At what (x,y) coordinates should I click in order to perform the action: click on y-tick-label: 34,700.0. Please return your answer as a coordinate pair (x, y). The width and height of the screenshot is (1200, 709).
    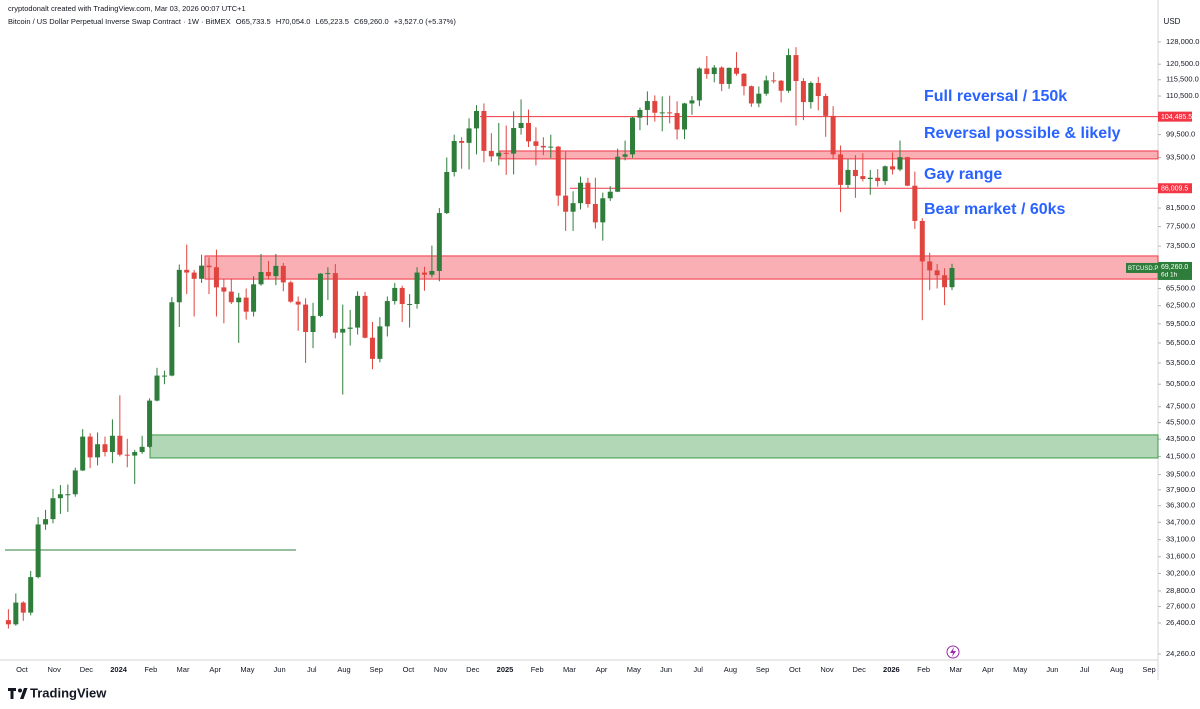
    Looking at the image, I should click on (1180, 521).